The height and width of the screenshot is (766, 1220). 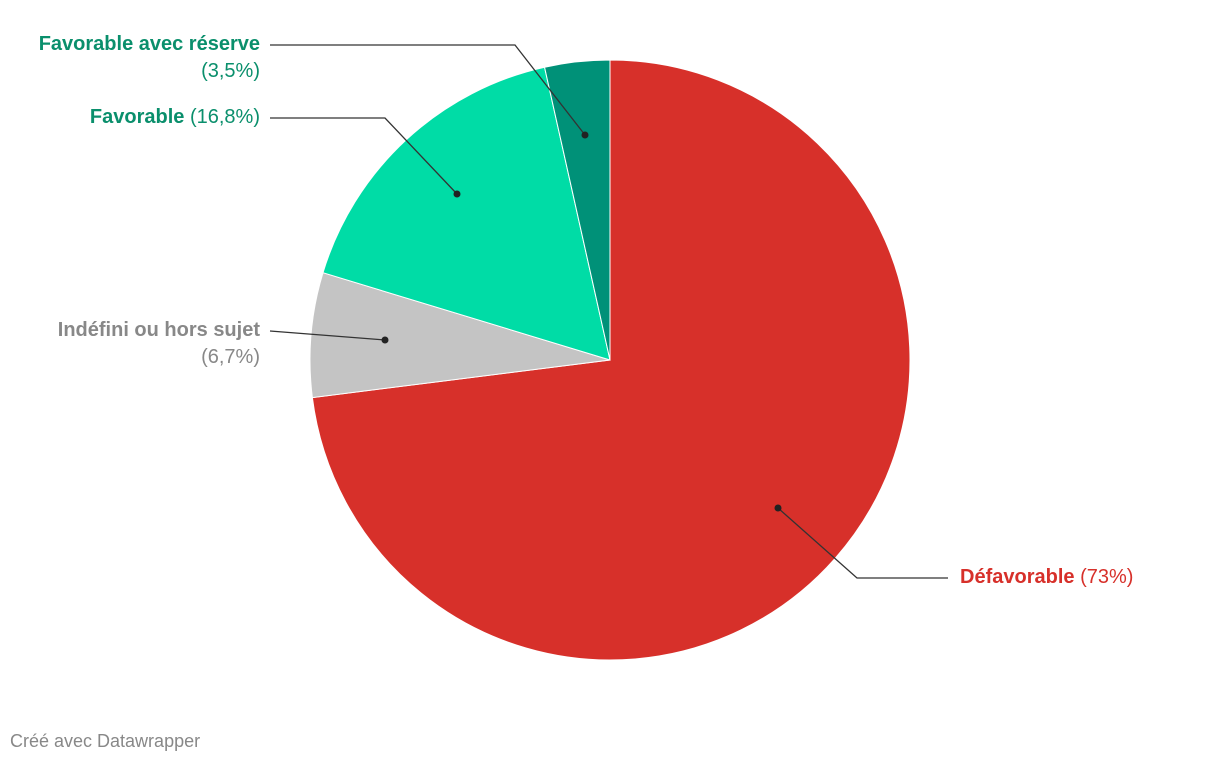 I want to click on slice-label: Favorable avec réserve (3,5%), so click(x=149, y=57).